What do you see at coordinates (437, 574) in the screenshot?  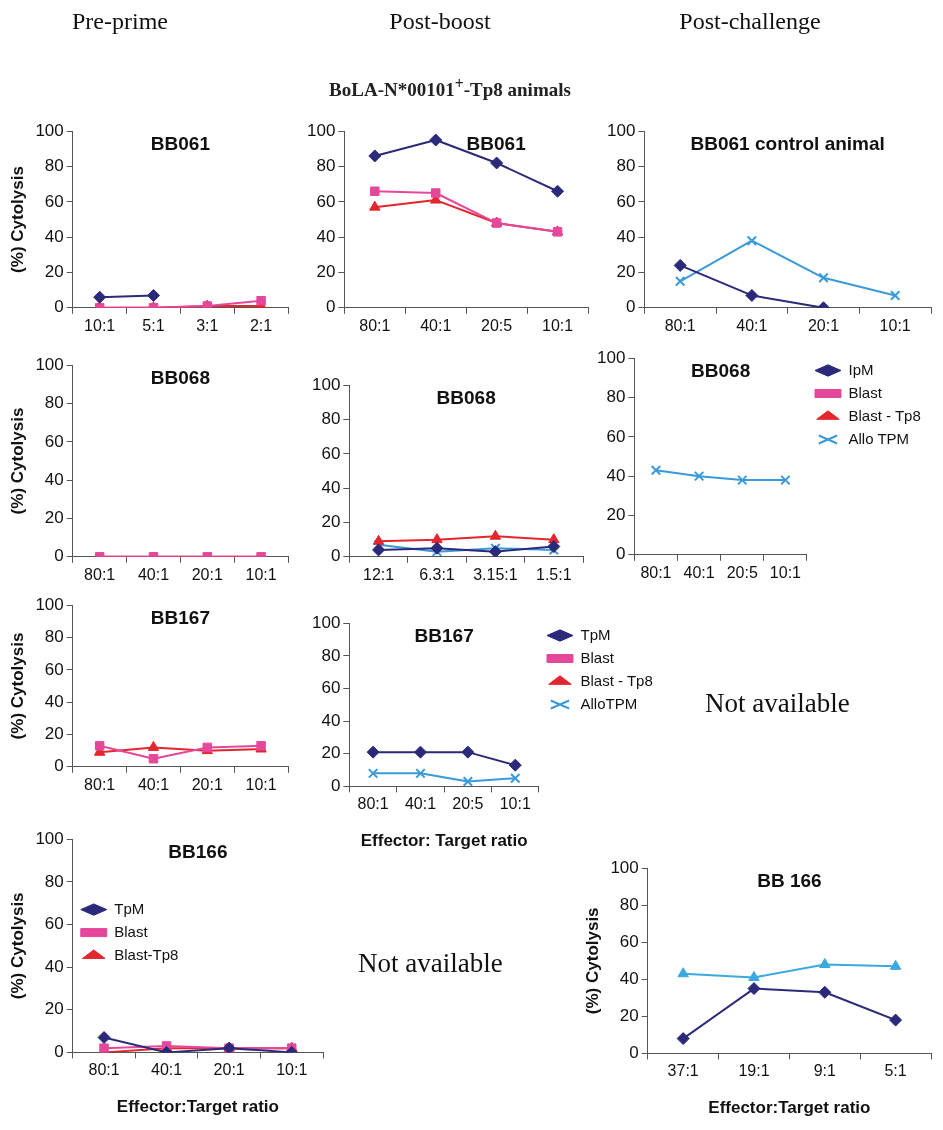 I see `x-tick-label: 6.3:1` at bounding box center [437, 574].